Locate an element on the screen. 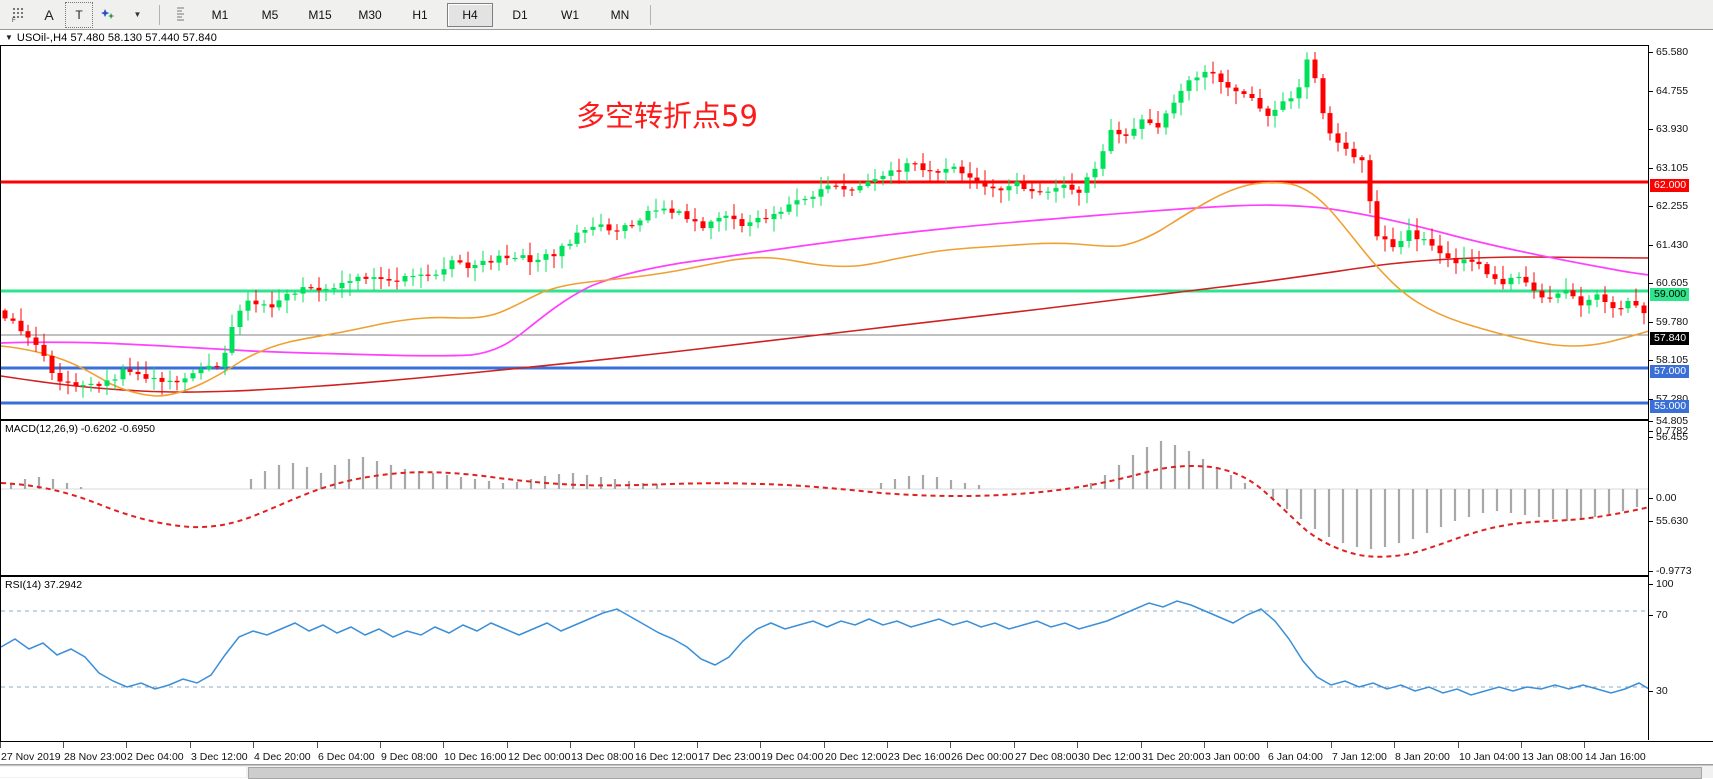 The width and height of the screenshot is (1713, 779). toolbar-divider is located at coordinates (159, 14).